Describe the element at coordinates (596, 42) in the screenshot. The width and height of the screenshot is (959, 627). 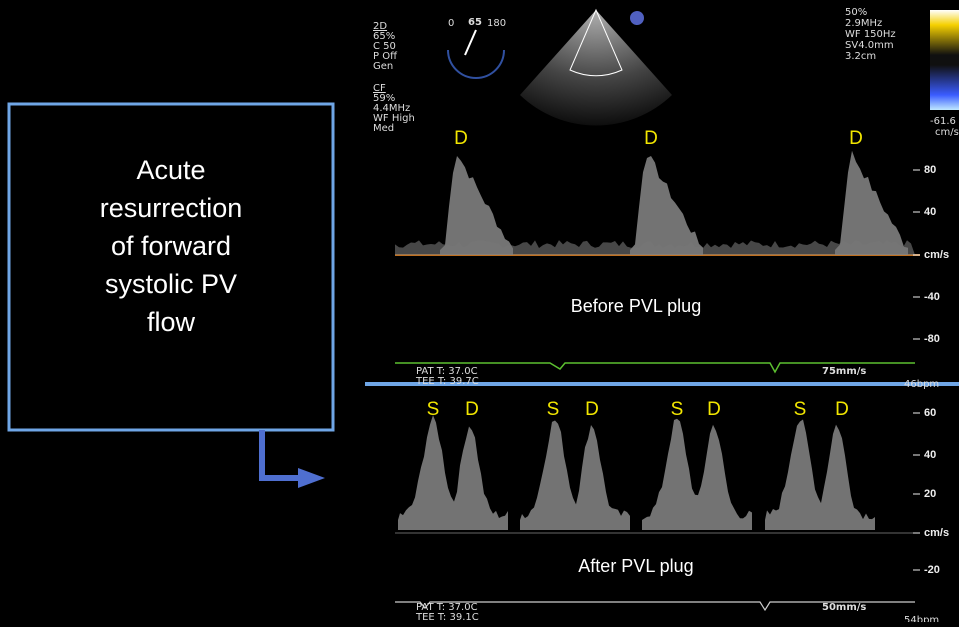
I see `color-box` at that location.